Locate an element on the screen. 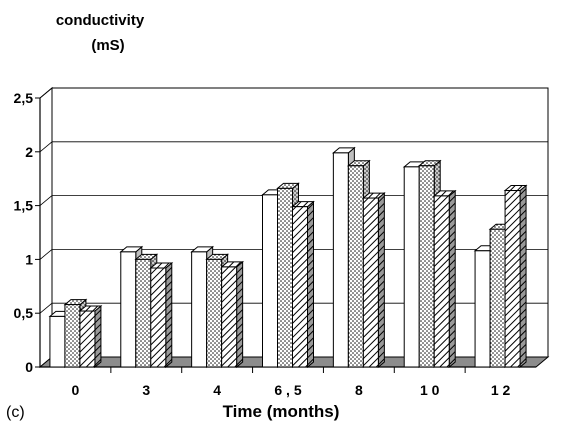  x-tick-label: 8 is located at coordinates (359, 390).